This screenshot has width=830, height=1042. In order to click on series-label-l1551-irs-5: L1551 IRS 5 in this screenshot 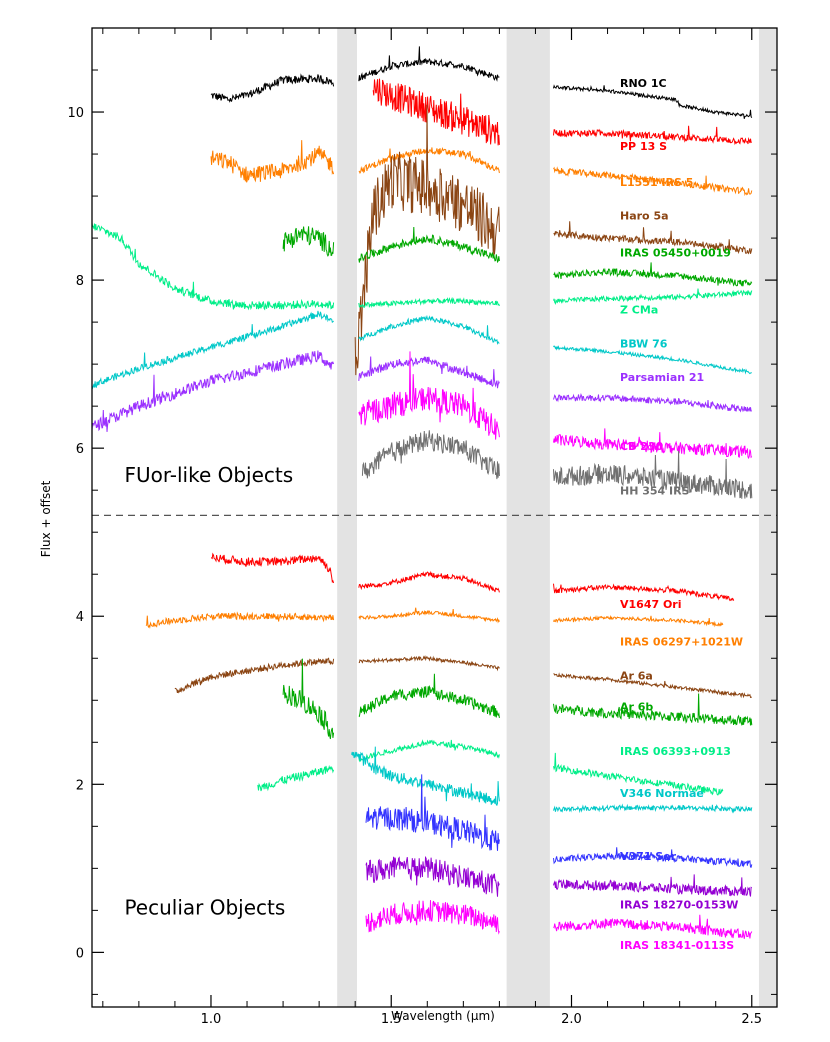, I will do `click(656, 182)`.